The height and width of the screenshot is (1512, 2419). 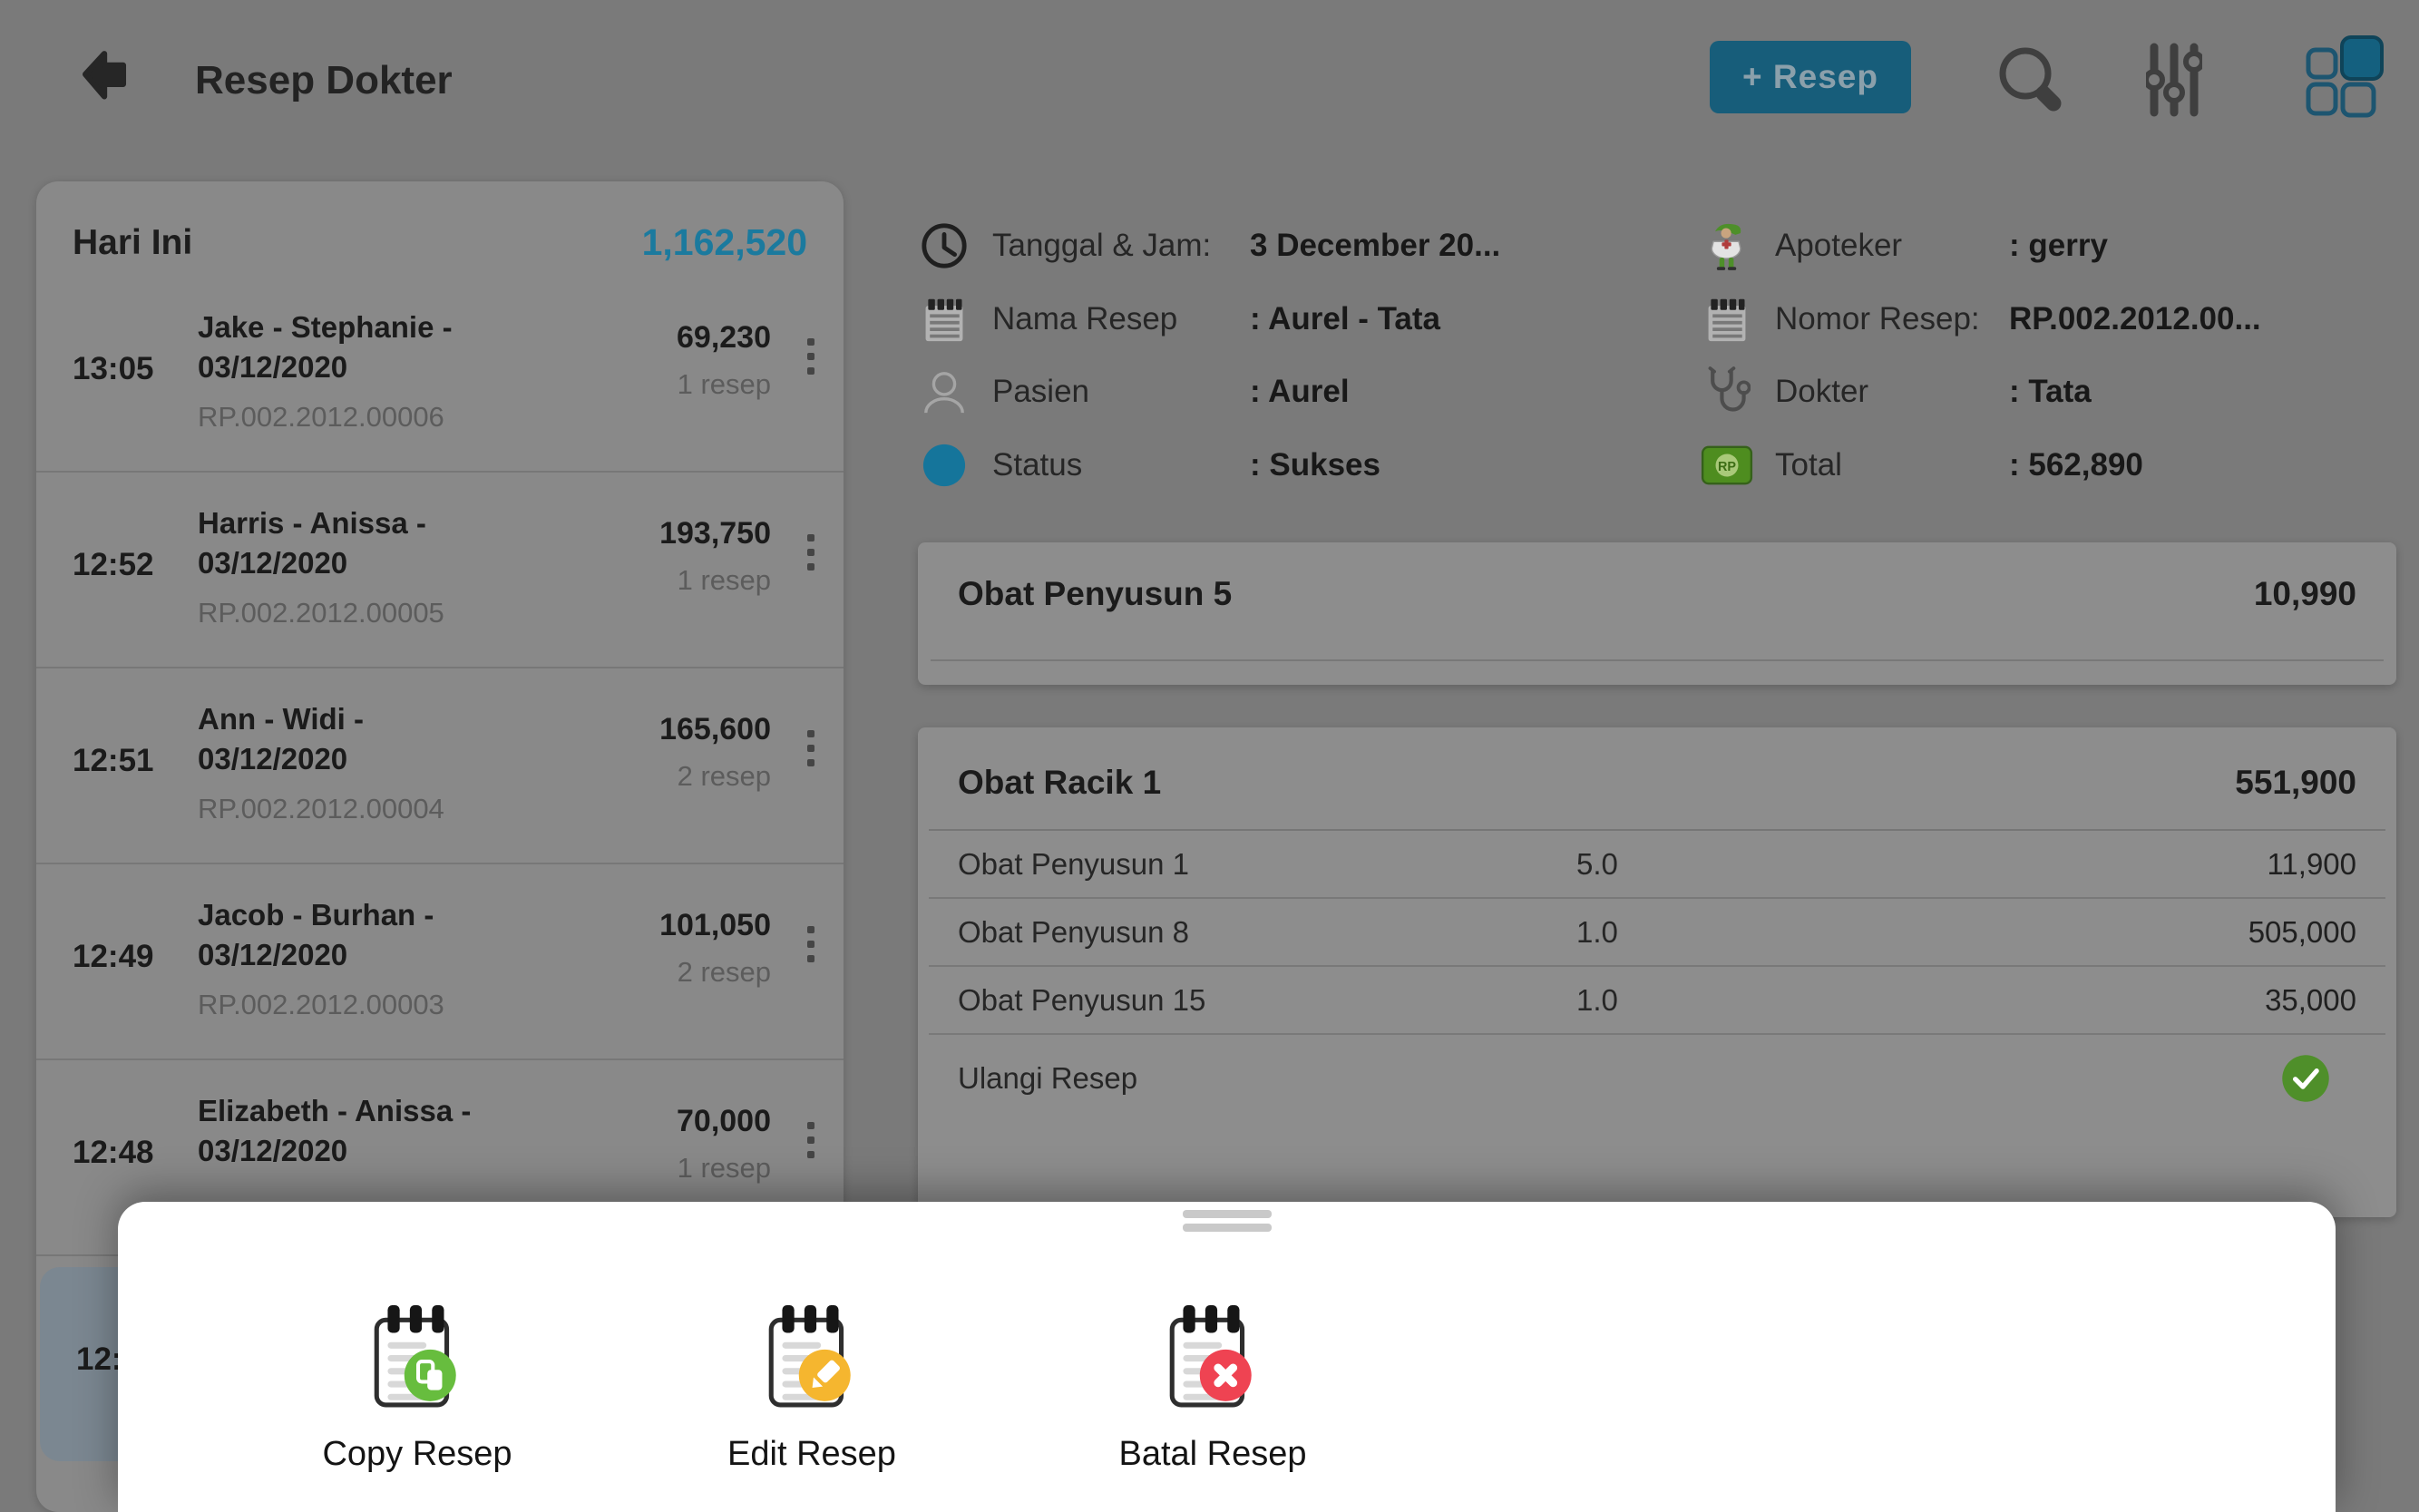 I want to click on detail-row-status: Status : Sukses, so click(x=1149, y=465).